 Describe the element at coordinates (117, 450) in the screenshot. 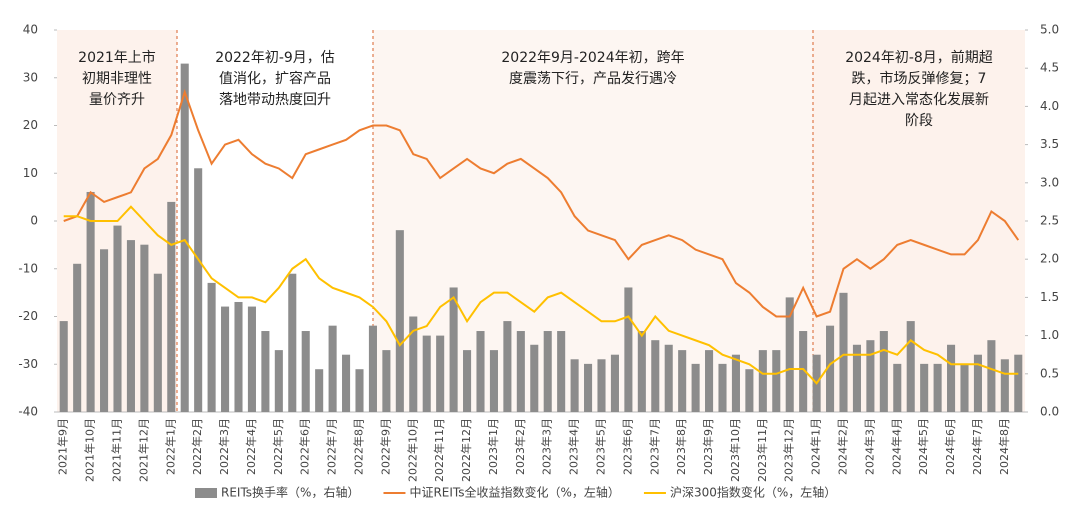

I see `x-tick-label: 2021年11月` at that location.